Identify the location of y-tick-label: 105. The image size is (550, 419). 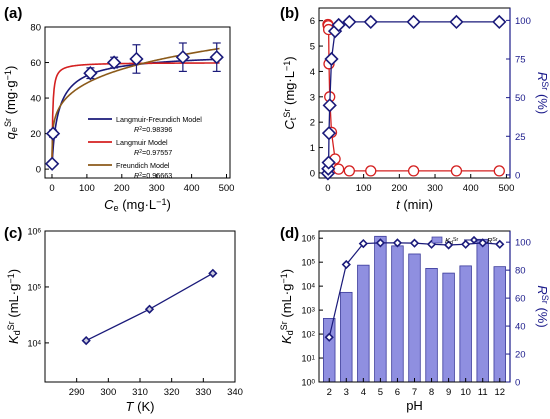
(34, 287).